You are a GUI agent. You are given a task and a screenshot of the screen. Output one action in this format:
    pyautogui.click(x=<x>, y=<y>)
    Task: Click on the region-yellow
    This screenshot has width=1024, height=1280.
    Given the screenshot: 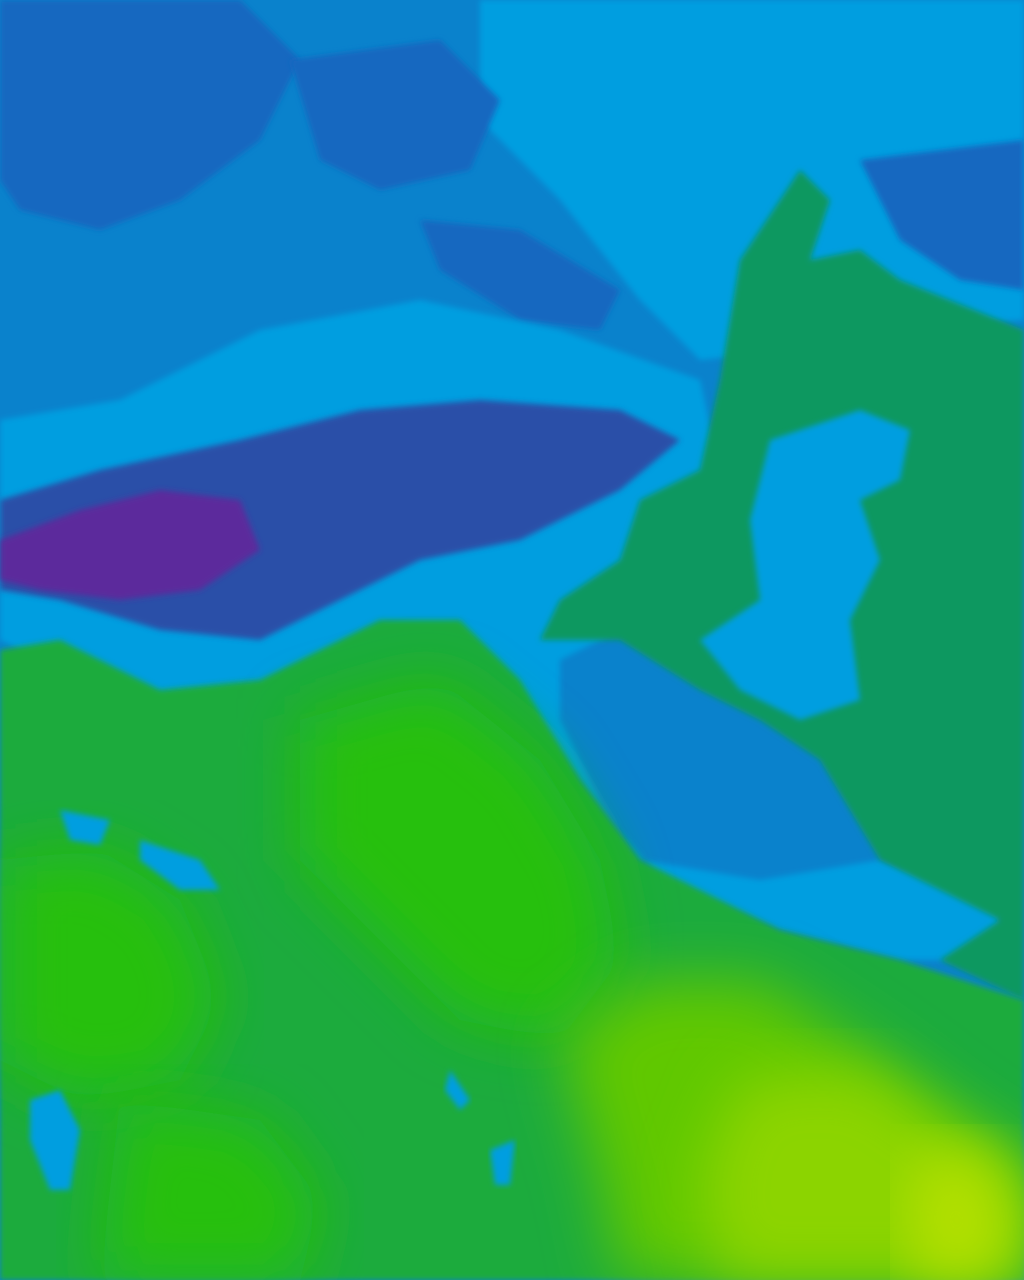 What is the action you would take?
    pyautogui.click(x=960, y=1215)
    